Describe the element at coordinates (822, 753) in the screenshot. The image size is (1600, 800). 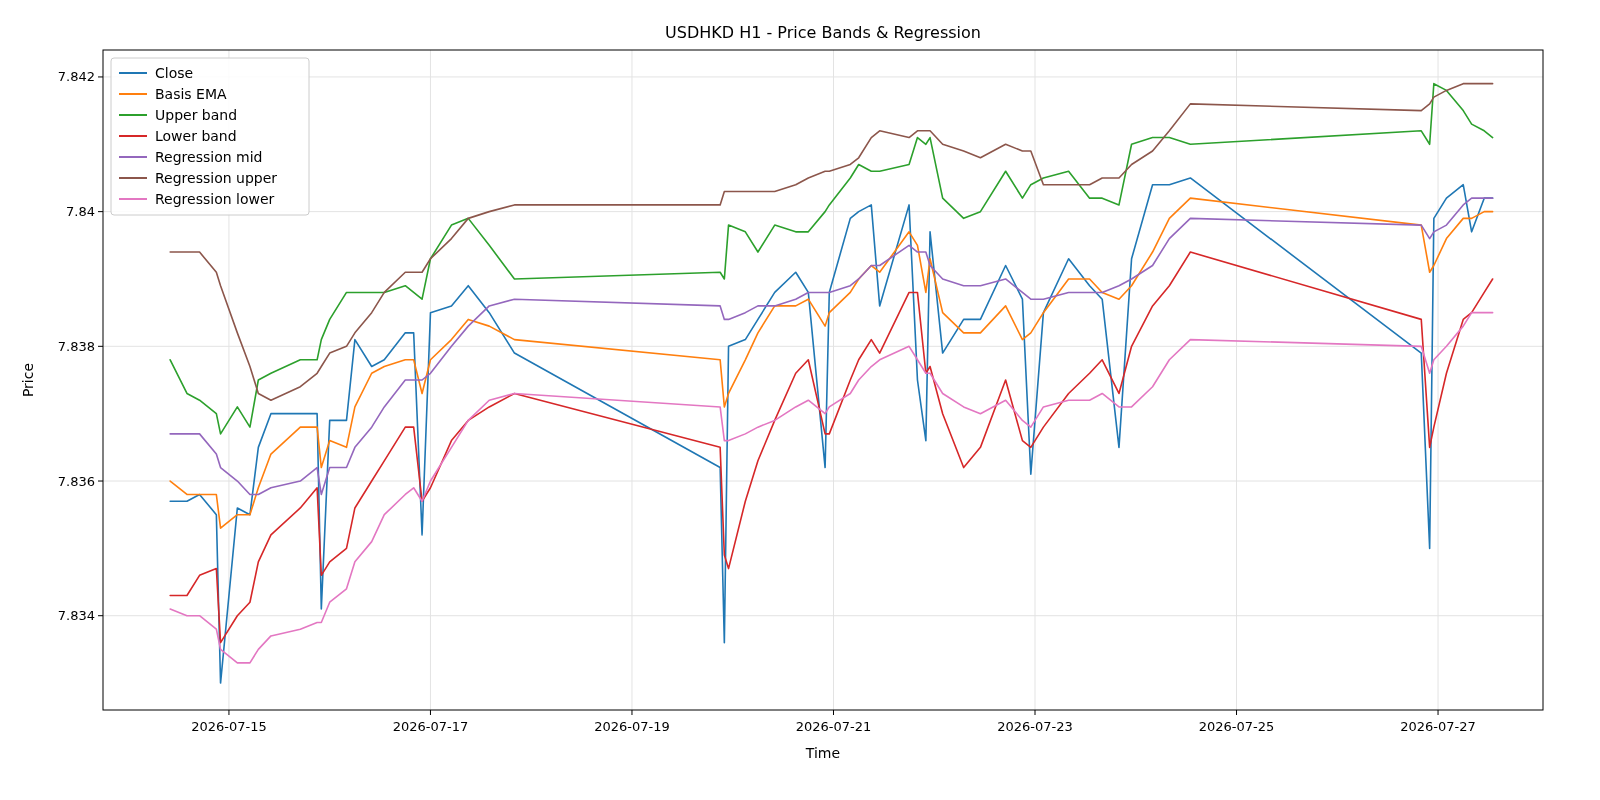
I see `x-axis-title: Time` at that location.